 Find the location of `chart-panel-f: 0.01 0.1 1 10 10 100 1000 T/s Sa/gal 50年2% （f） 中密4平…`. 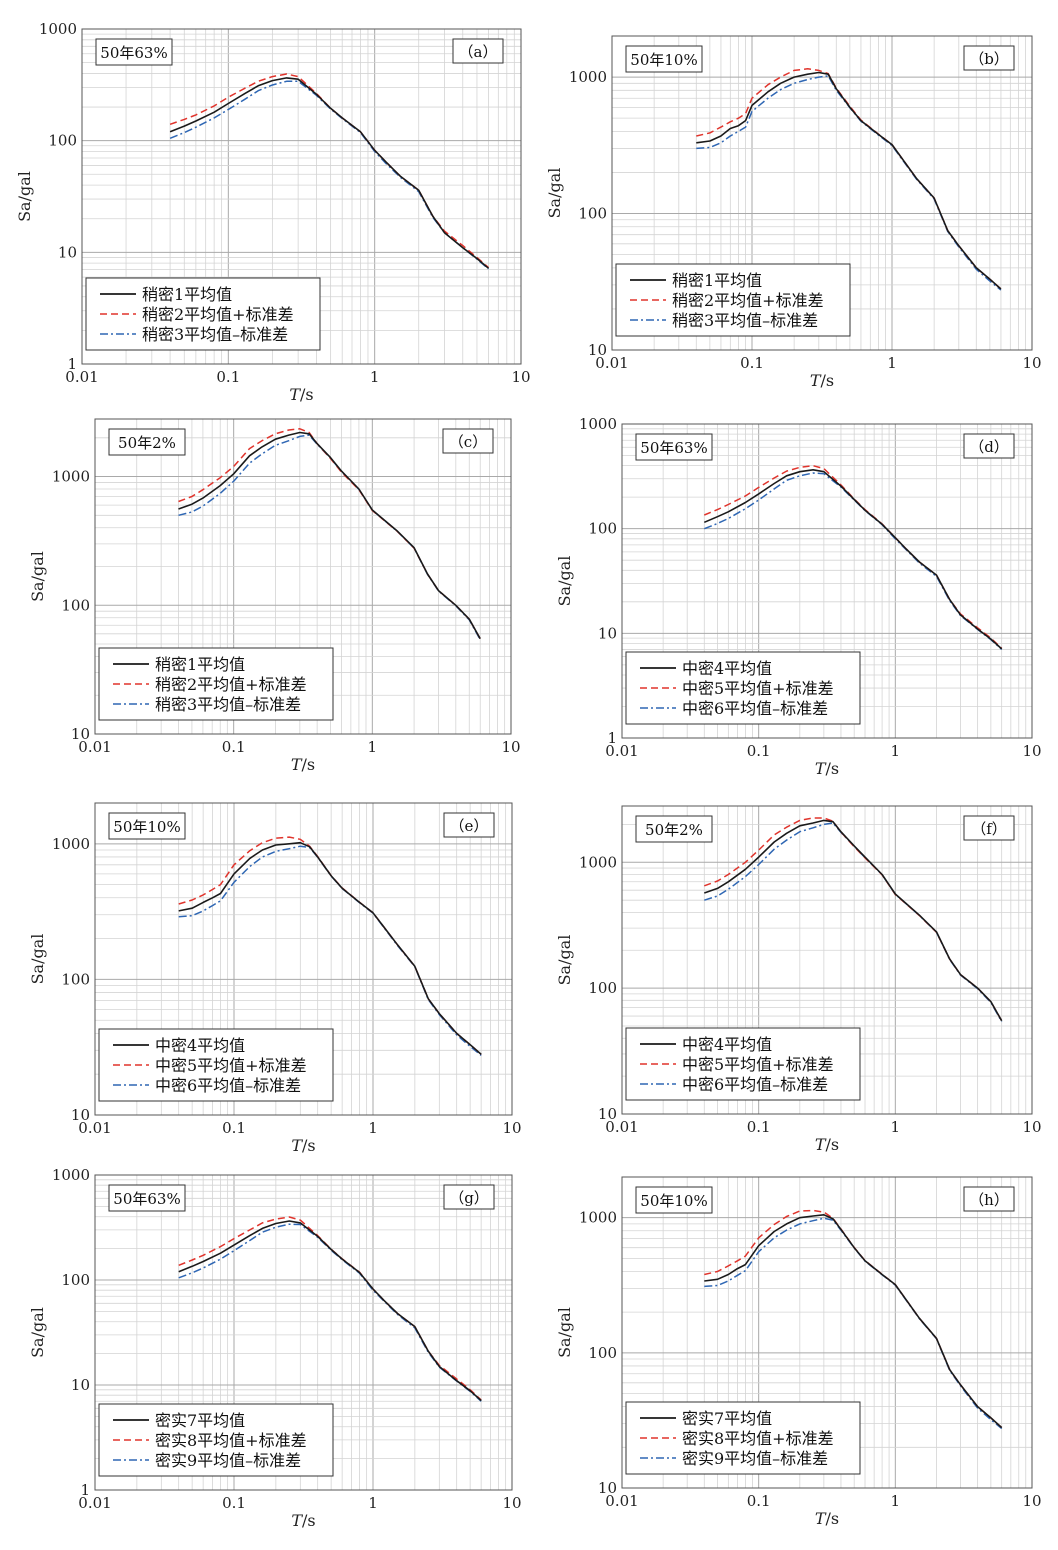

chart-panel-f: 0.01 0.1 1 10 10 100 1000 T/s Sa/gal 50年2% （f） 中密4平… is located at coordinates (798, 979).